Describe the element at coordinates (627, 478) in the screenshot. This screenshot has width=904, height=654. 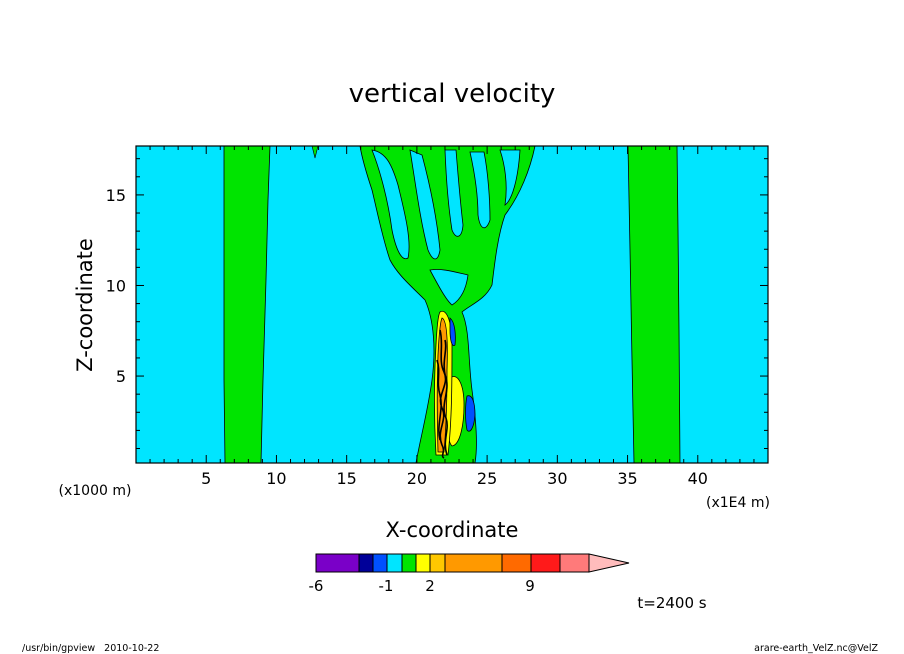
I see `x-tick-label: 35` at that location.